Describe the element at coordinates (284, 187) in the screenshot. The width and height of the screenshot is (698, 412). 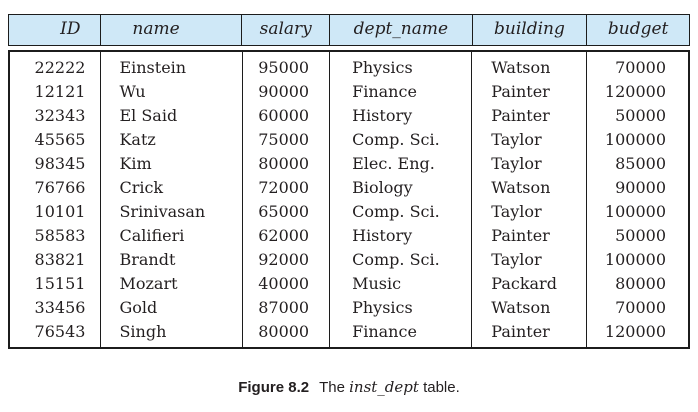
I see `cell-salary: 72000` at that location.